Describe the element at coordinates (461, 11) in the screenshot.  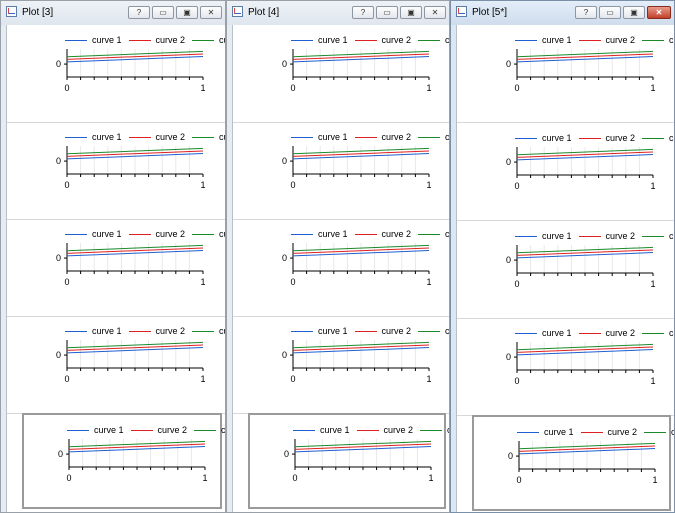
I see `plot-window-icon` at that location.